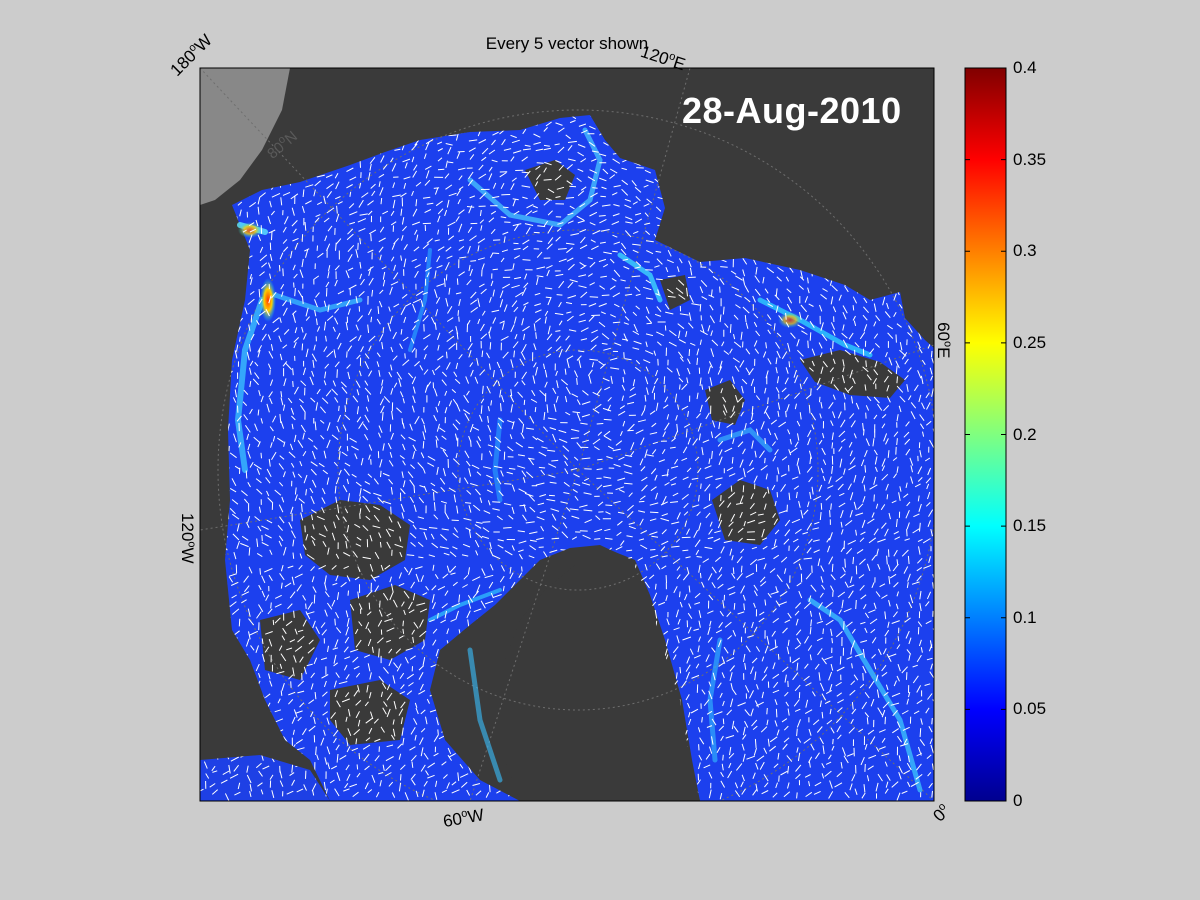 Image resolution: width=1200 pixels, height=900 pixels. What do you see at coordinates (1030, 342) in the screenshot?
I see `colorbar-tick-label: 0.25` at bounding box center [1030, 342].